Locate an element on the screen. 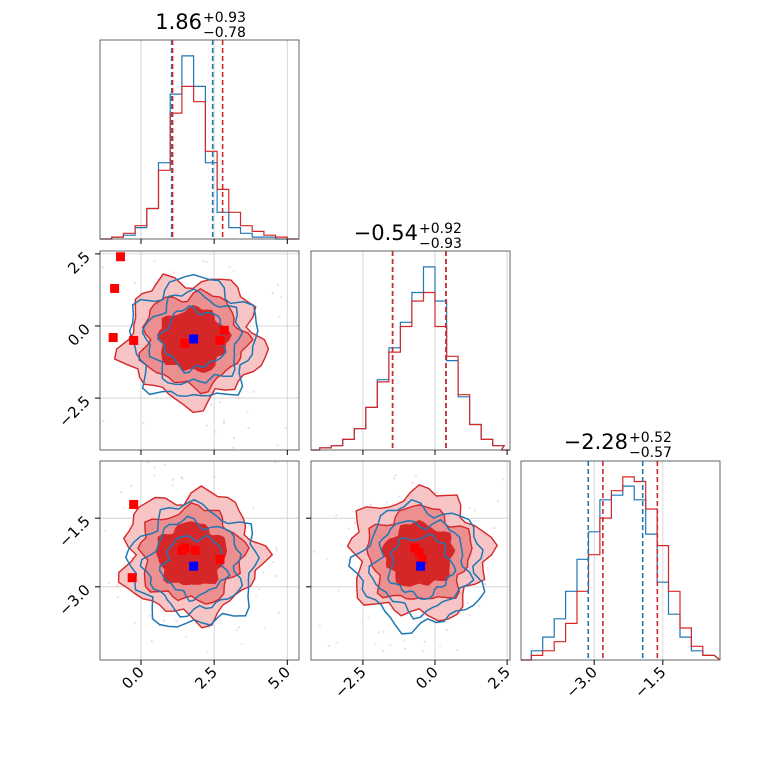 This screenshot has height=760, width=760. y-tick-label: 2.5 is located at coordinates (79, 263).